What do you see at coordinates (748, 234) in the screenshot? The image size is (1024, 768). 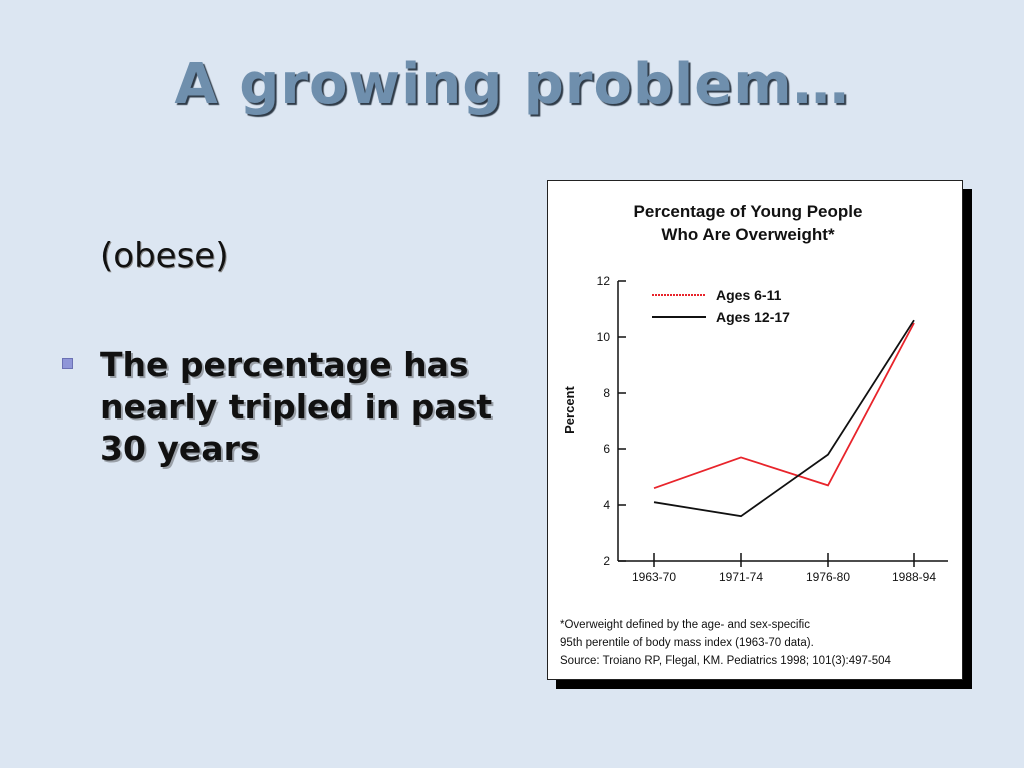 I see `chart-title-line2: Who Are Overweight*` at bounding box center [748, 234].